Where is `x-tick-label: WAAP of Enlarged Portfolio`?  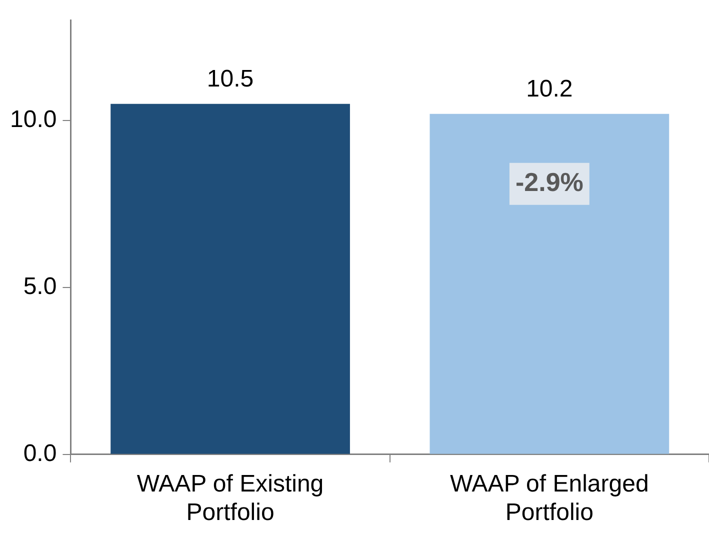
x-tick-label: WAAP of Enlarged Portfolio is located at coordinates (549, 498).